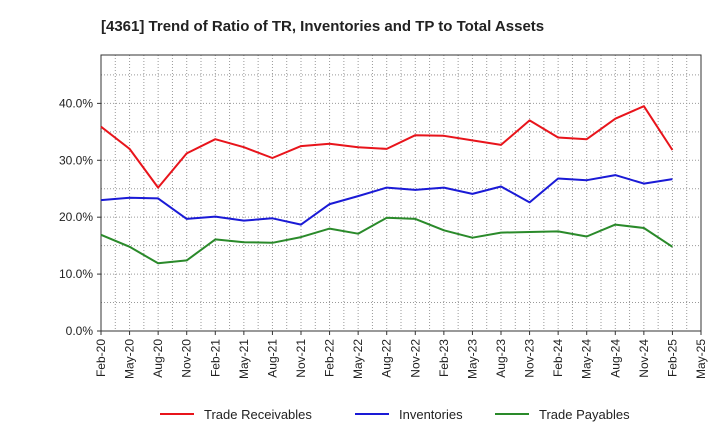 This screenshot has height=440, width=720. Describe the element at coordinates (80, 331) in the screenshot. I see `y-tick-label: 0.0%` at that location.